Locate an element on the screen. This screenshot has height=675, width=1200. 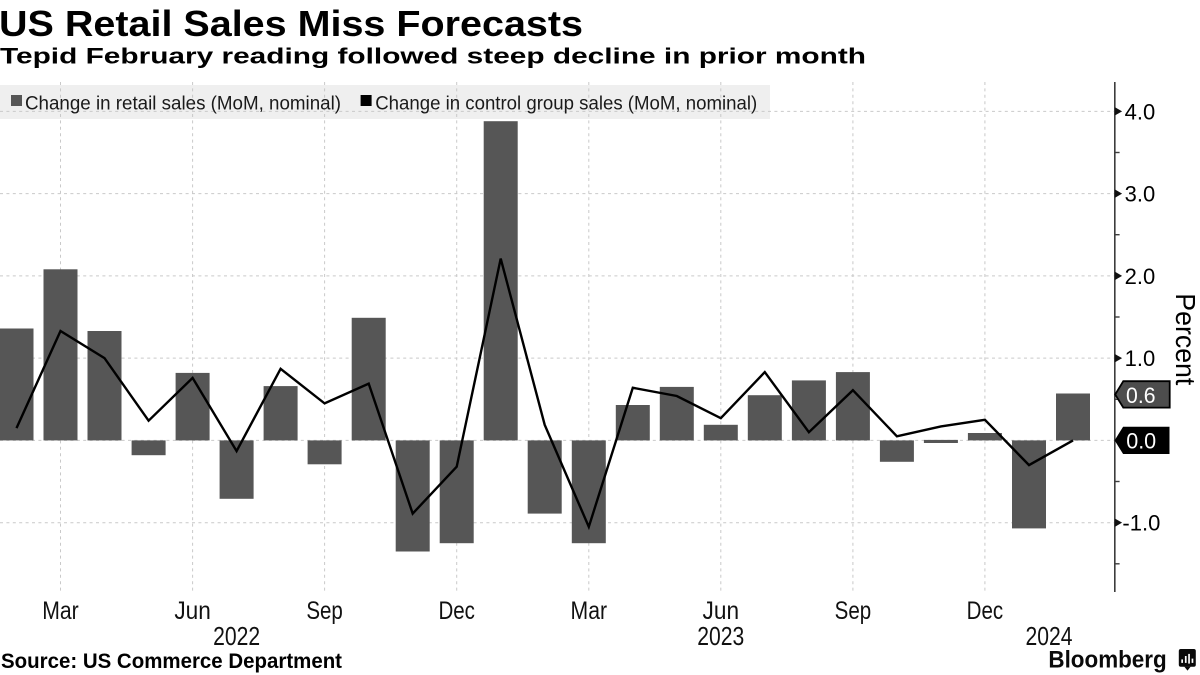
svg-text: 2023 is located at coordinates (720, 636).